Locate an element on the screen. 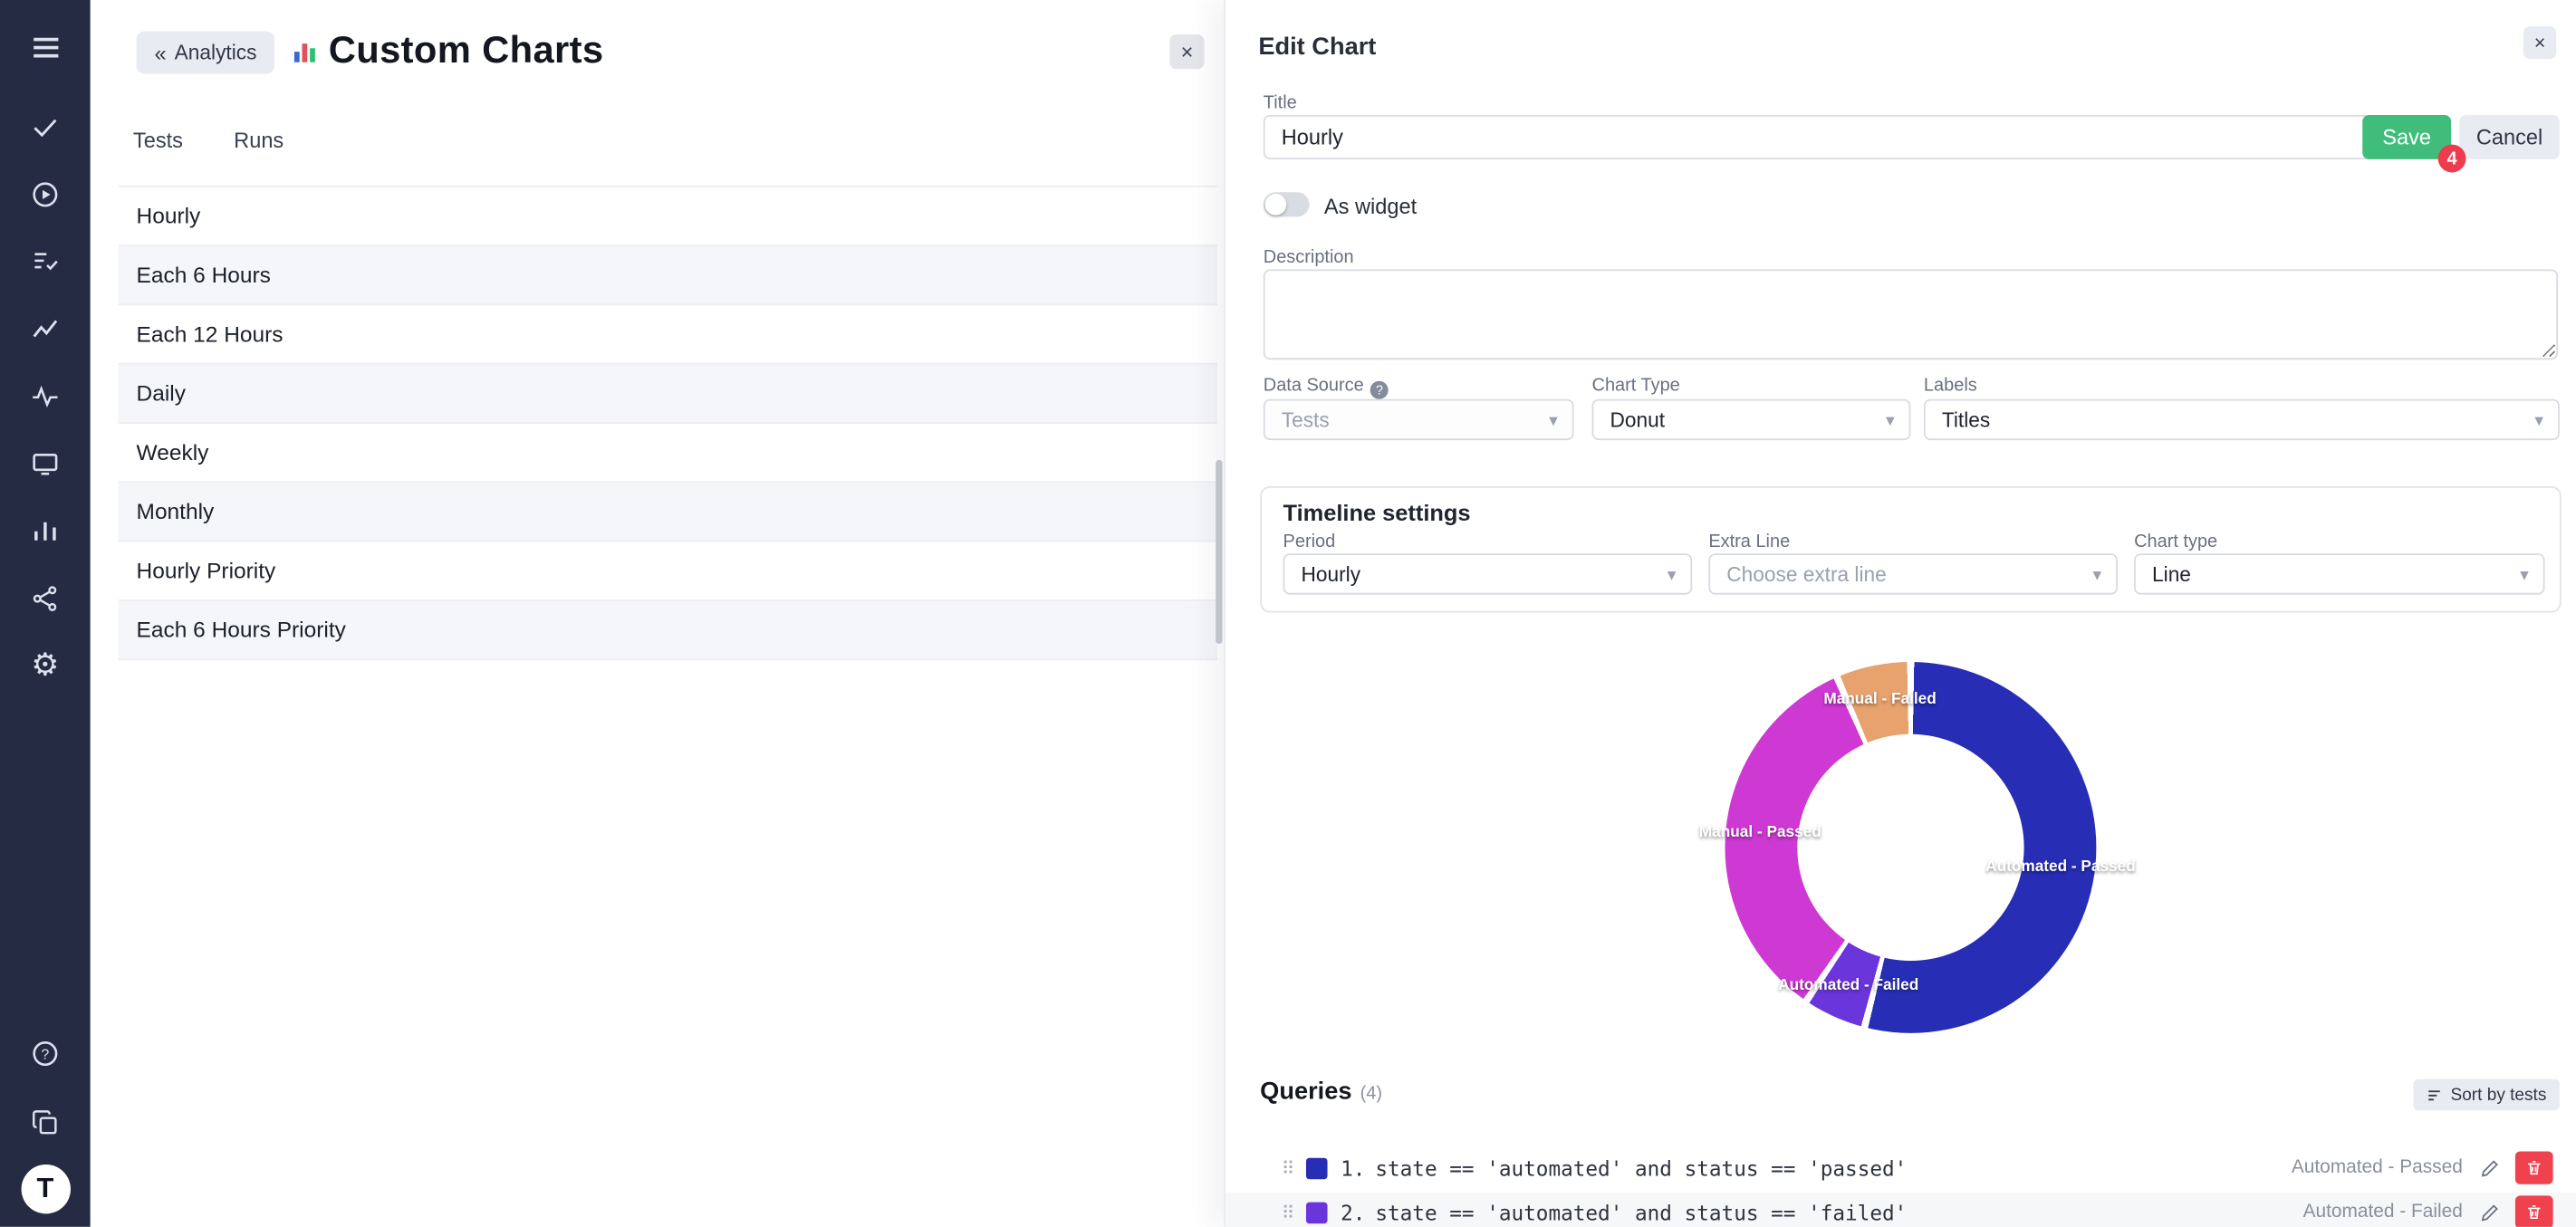  list-item: Daily is located at coordinates (668, 394).